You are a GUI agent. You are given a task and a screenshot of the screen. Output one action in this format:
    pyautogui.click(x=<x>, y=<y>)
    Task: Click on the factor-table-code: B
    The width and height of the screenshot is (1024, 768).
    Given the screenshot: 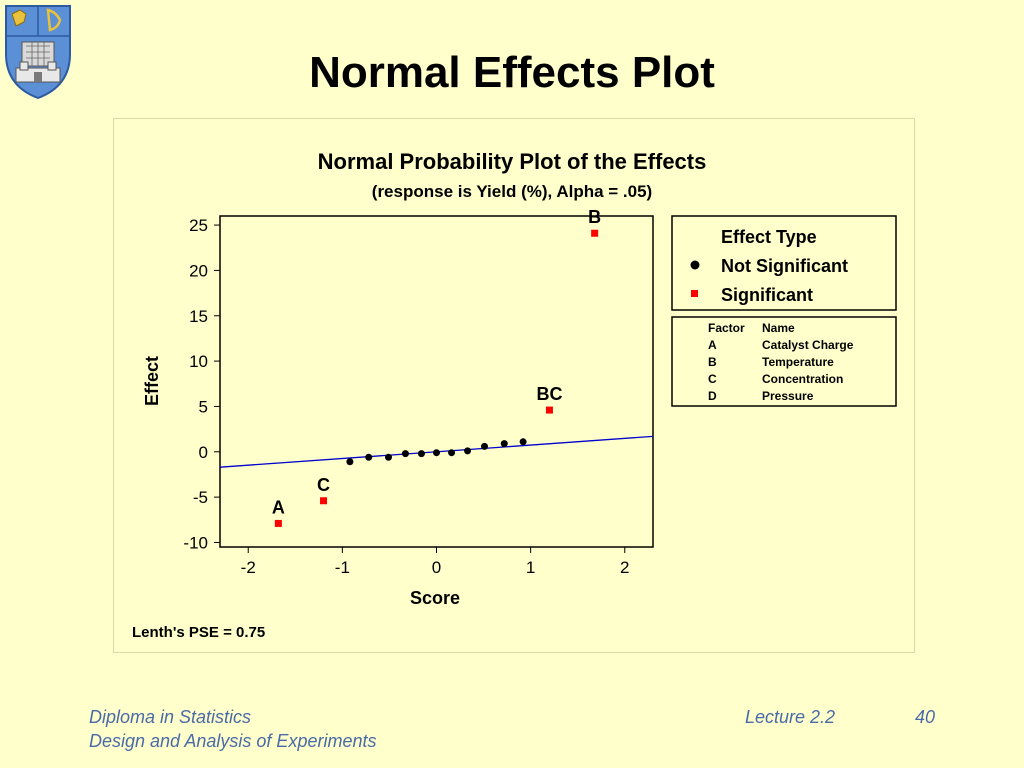 What is the action you would take?
    pyautogui.click(x=712, y=362)
    